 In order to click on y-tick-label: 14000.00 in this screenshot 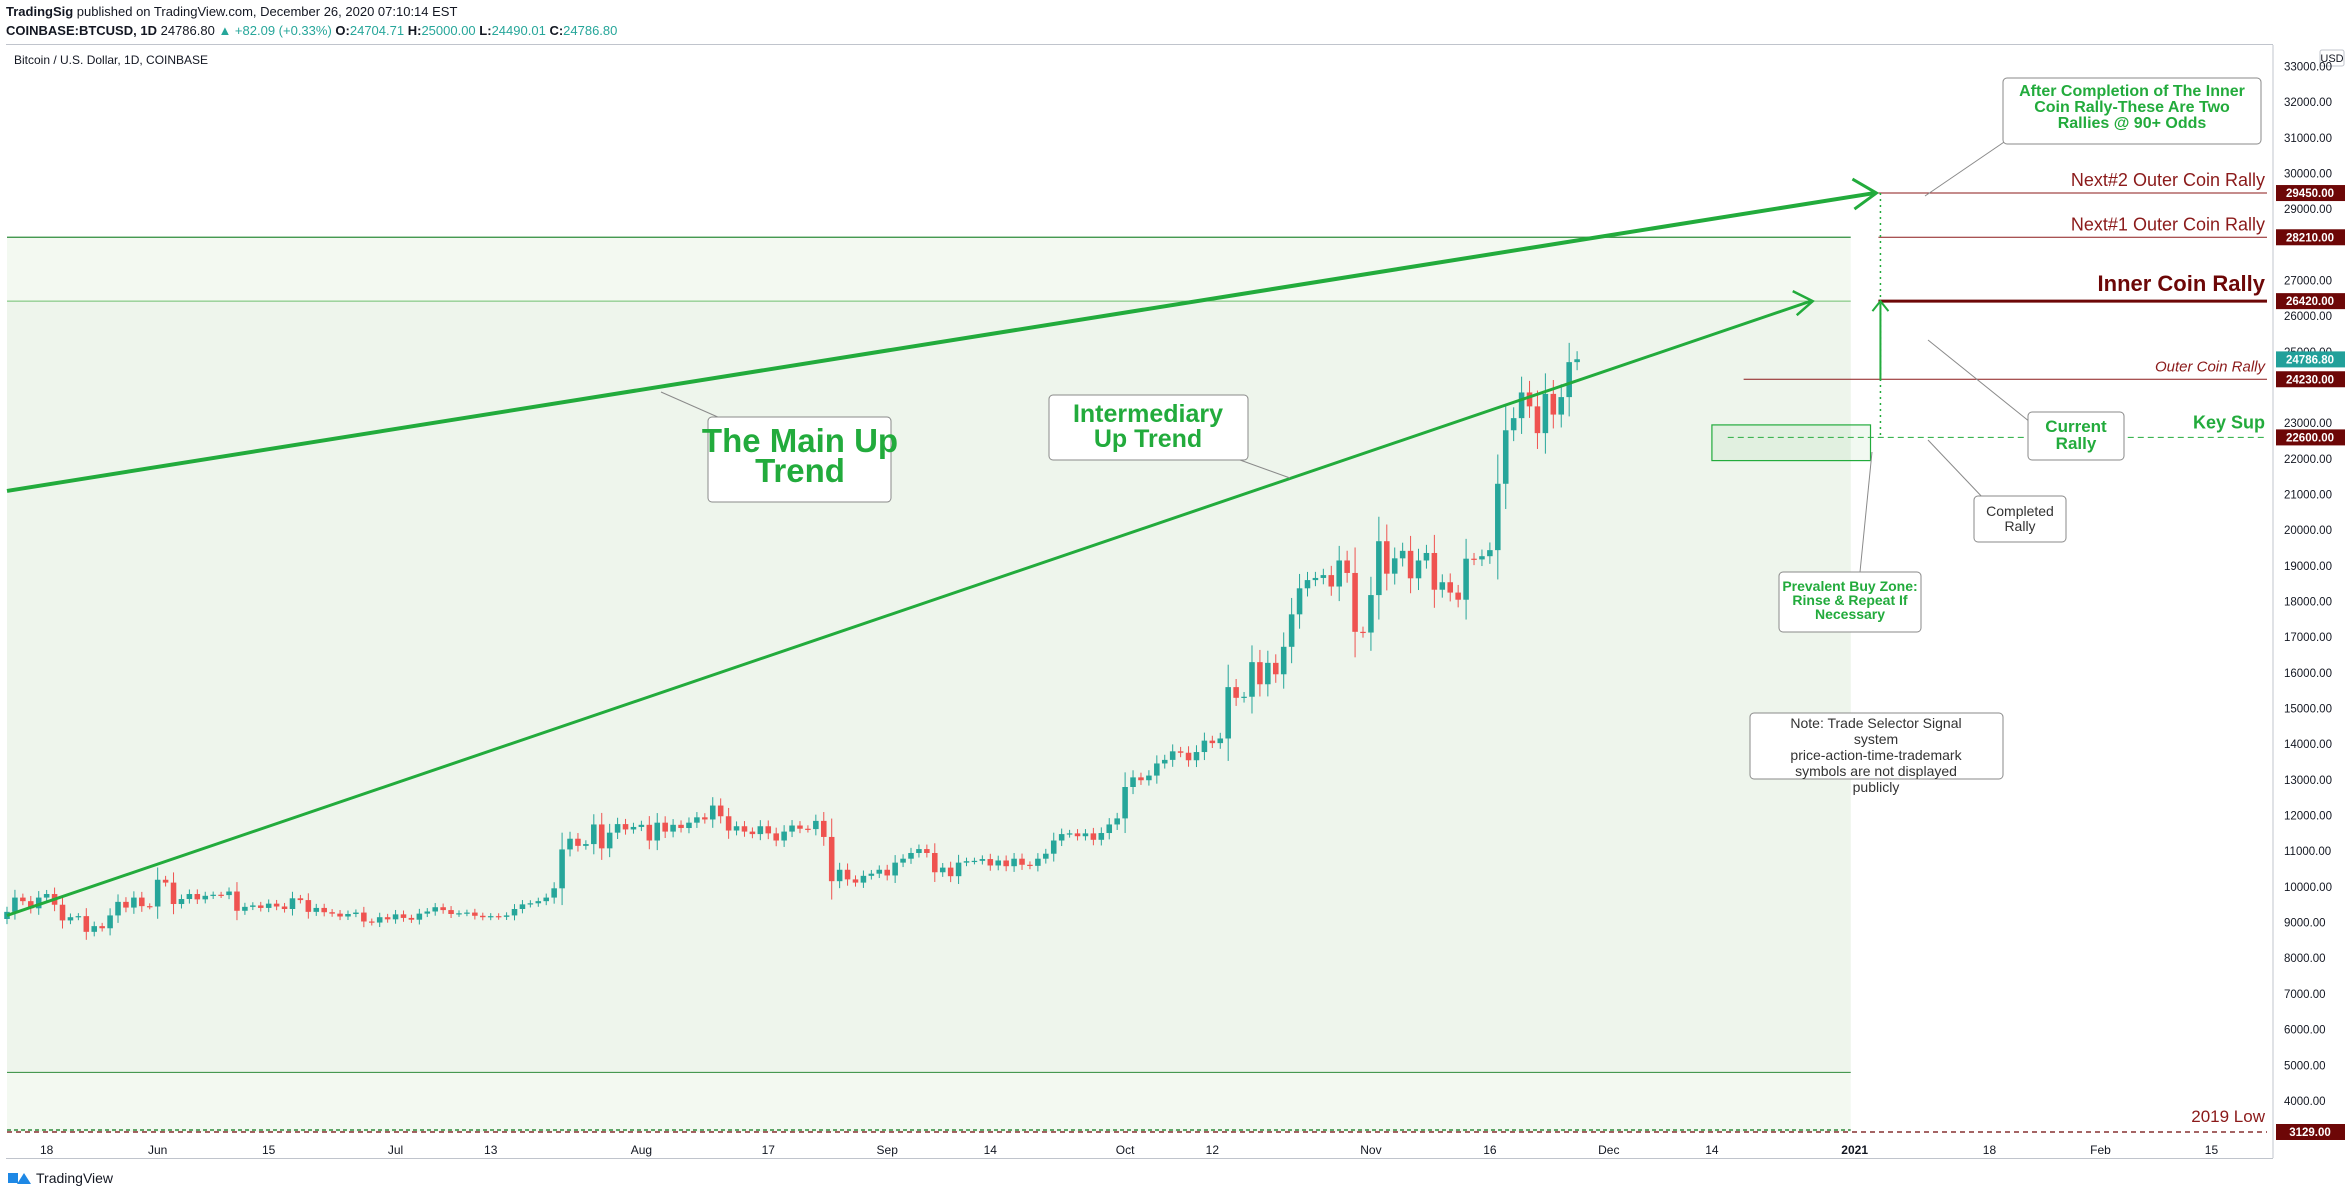, I will do `click(2308, 745)`.